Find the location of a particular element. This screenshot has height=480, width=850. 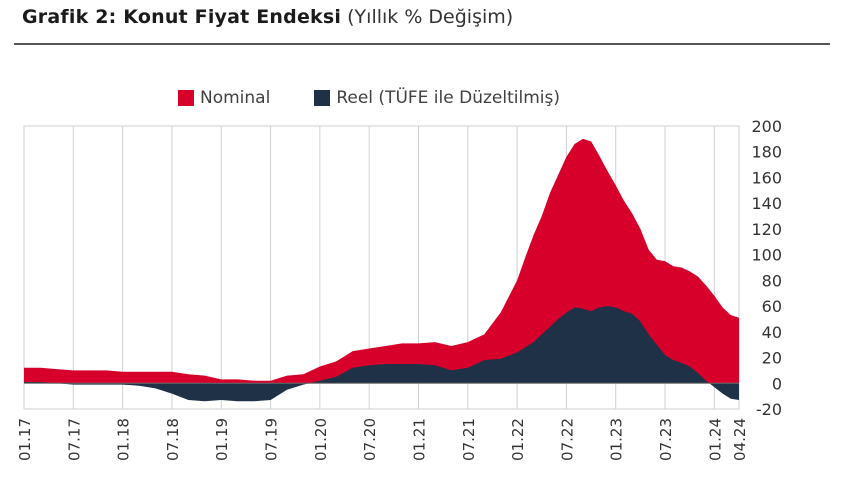

x-tick-label-01.19: 01.19 is located at coordinates (222, 439).